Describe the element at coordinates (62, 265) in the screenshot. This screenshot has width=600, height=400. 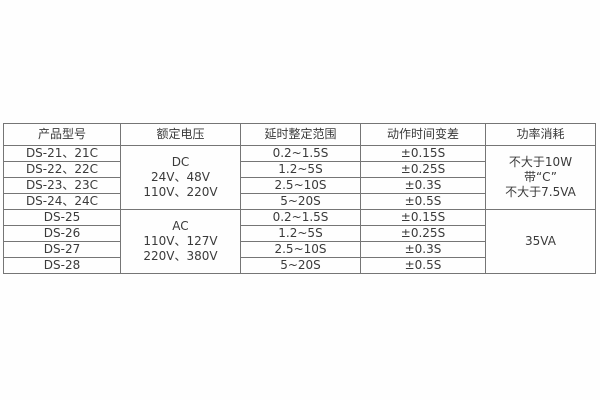
I see `cell-model: DS-28` at that location.